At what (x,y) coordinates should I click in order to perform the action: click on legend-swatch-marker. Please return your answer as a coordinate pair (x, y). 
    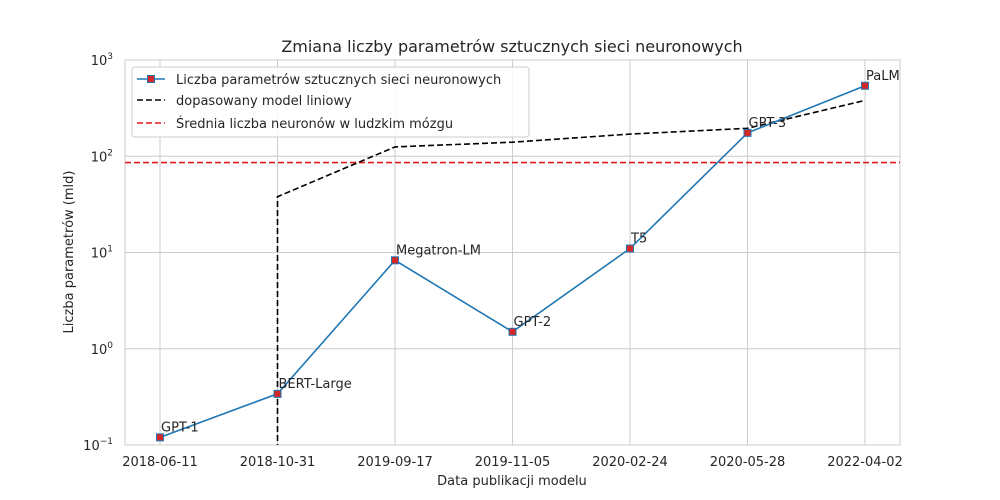
    Looking at the image, I should click on (151, 79).